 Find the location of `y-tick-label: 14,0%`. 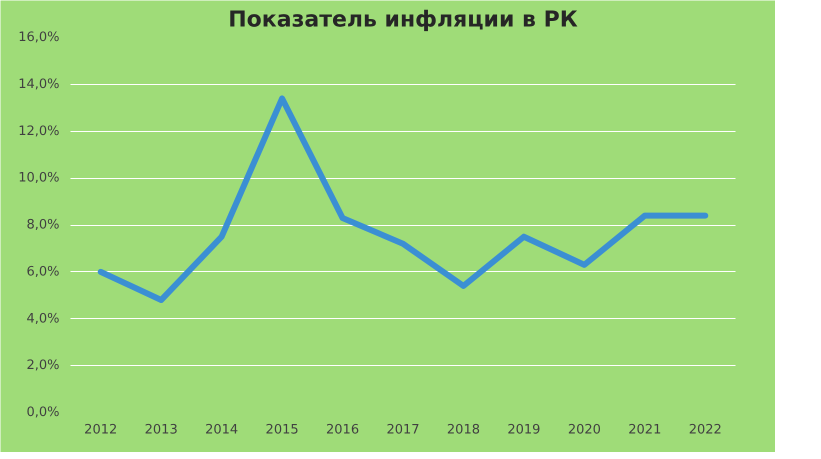

y-tick-label: 14,0% is located at coordinates (39, 84).